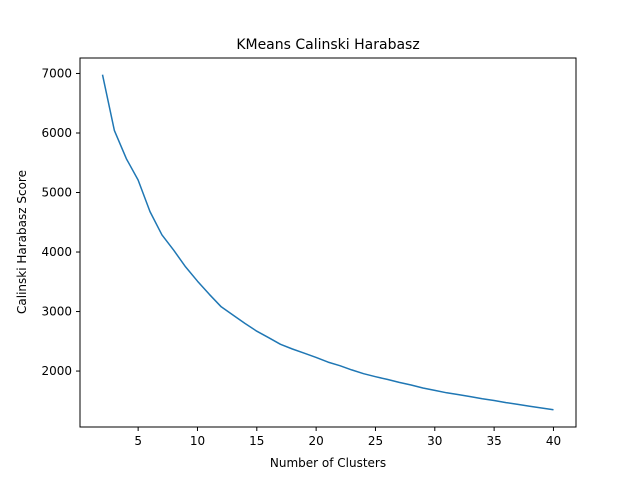 The width and height of the screenshot is (640, 480). I want to click on y-axis-label: Calinski Harabasz Score, so click(22, 242).